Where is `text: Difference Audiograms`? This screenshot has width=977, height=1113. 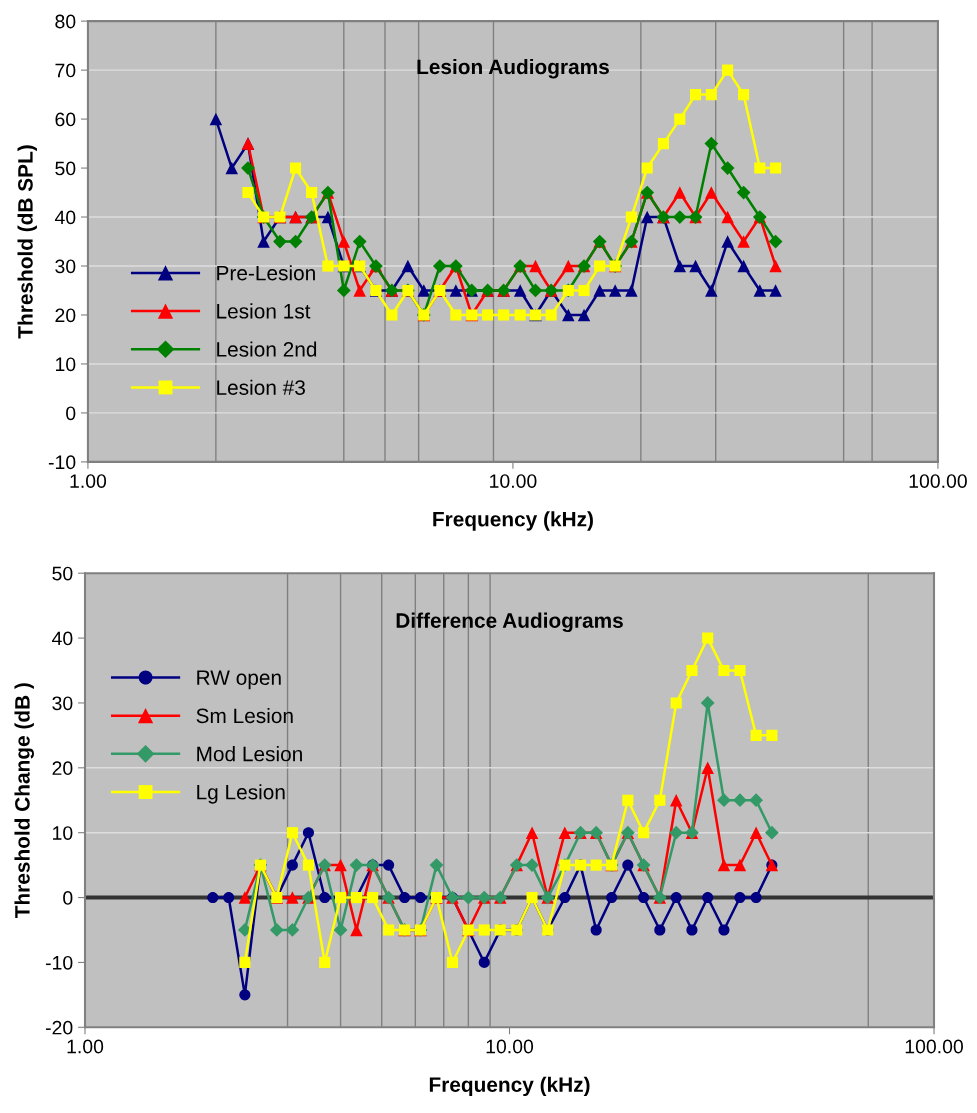 text: Difference Audiograms is located at coordinates (509, 622).